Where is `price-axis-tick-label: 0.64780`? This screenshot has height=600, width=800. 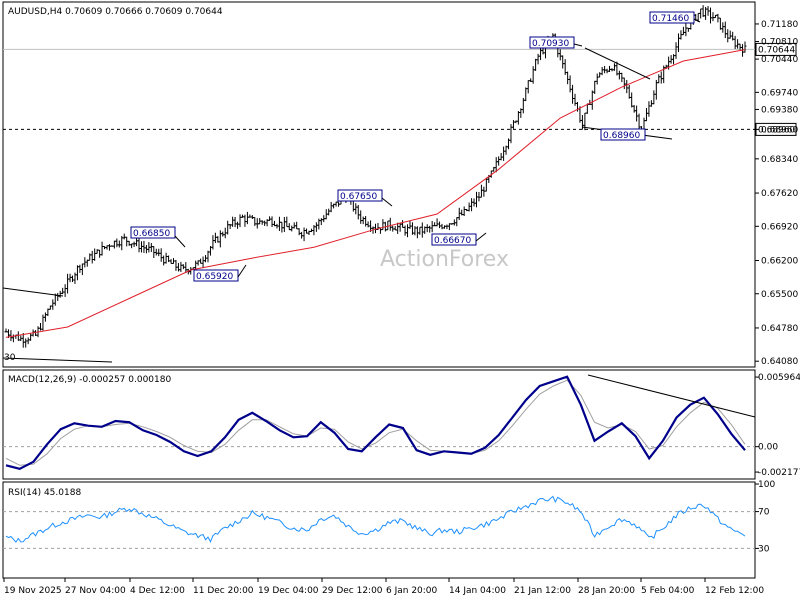
price-axis-tick-label: 0.64780 is located at coordinates (779, 329).